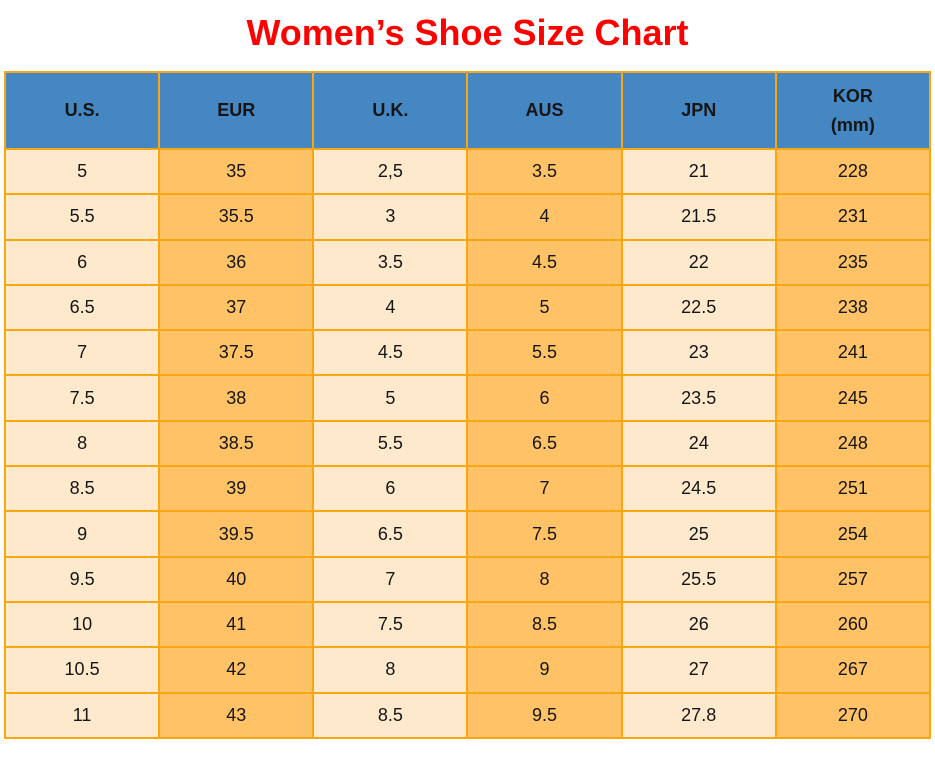  Describe the element at coordinates (390, 534) in the screenshot. I see `table-cell-uk: 6.5` at that location.